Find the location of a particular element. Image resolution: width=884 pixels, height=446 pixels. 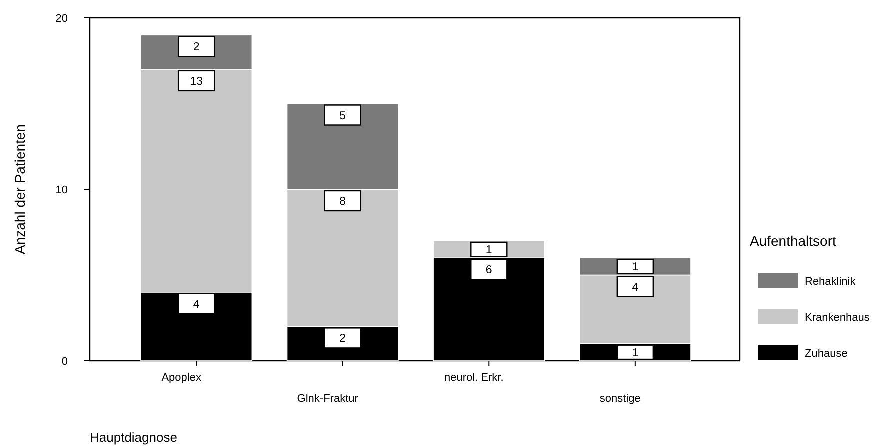

x-axis-title: Hauptdiagnose is located at coordinates (134, 437).